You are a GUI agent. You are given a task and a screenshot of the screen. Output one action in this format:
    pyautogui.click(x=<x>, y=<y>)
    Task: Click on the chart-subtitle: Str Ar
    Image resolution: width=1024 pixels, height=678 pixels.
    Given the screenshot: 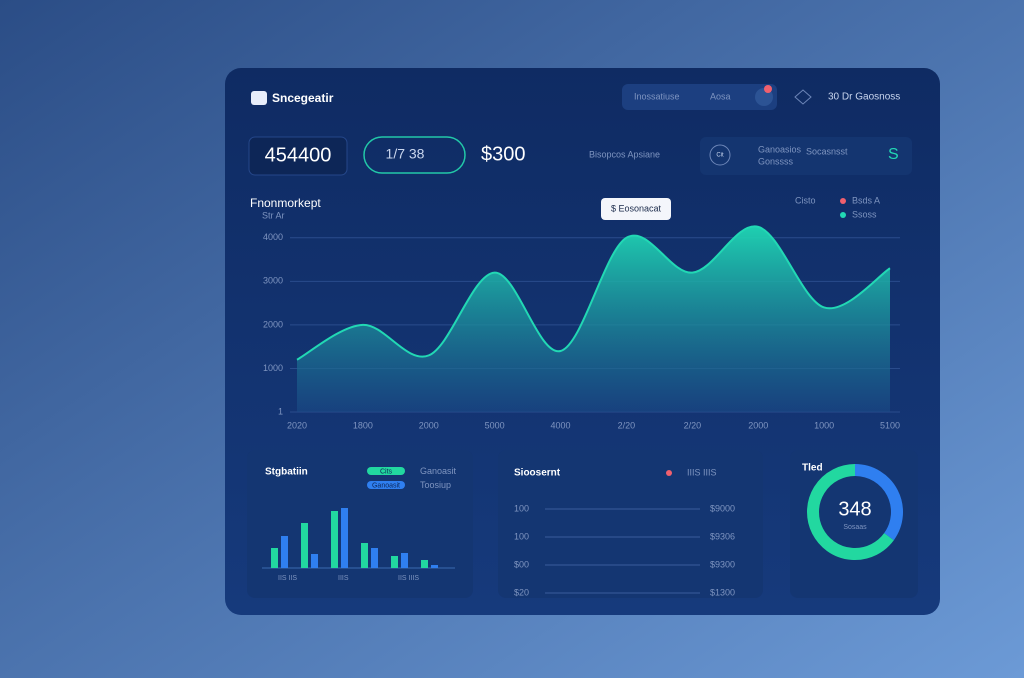 What is the action you would take?
    pyautogui.click(x=273, y=215)
    